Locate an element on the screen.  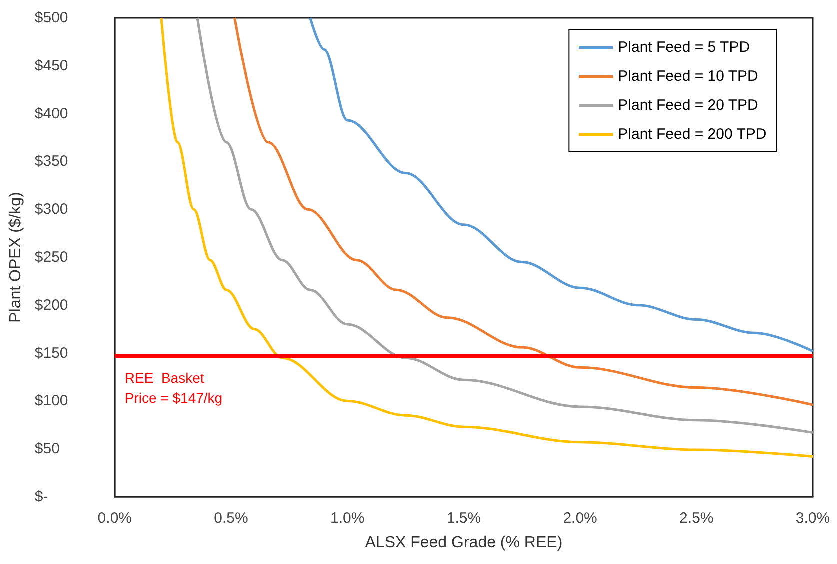
x-axis-title: ALSX Feed Grade (% REE) is located at coordinates (464, 543).